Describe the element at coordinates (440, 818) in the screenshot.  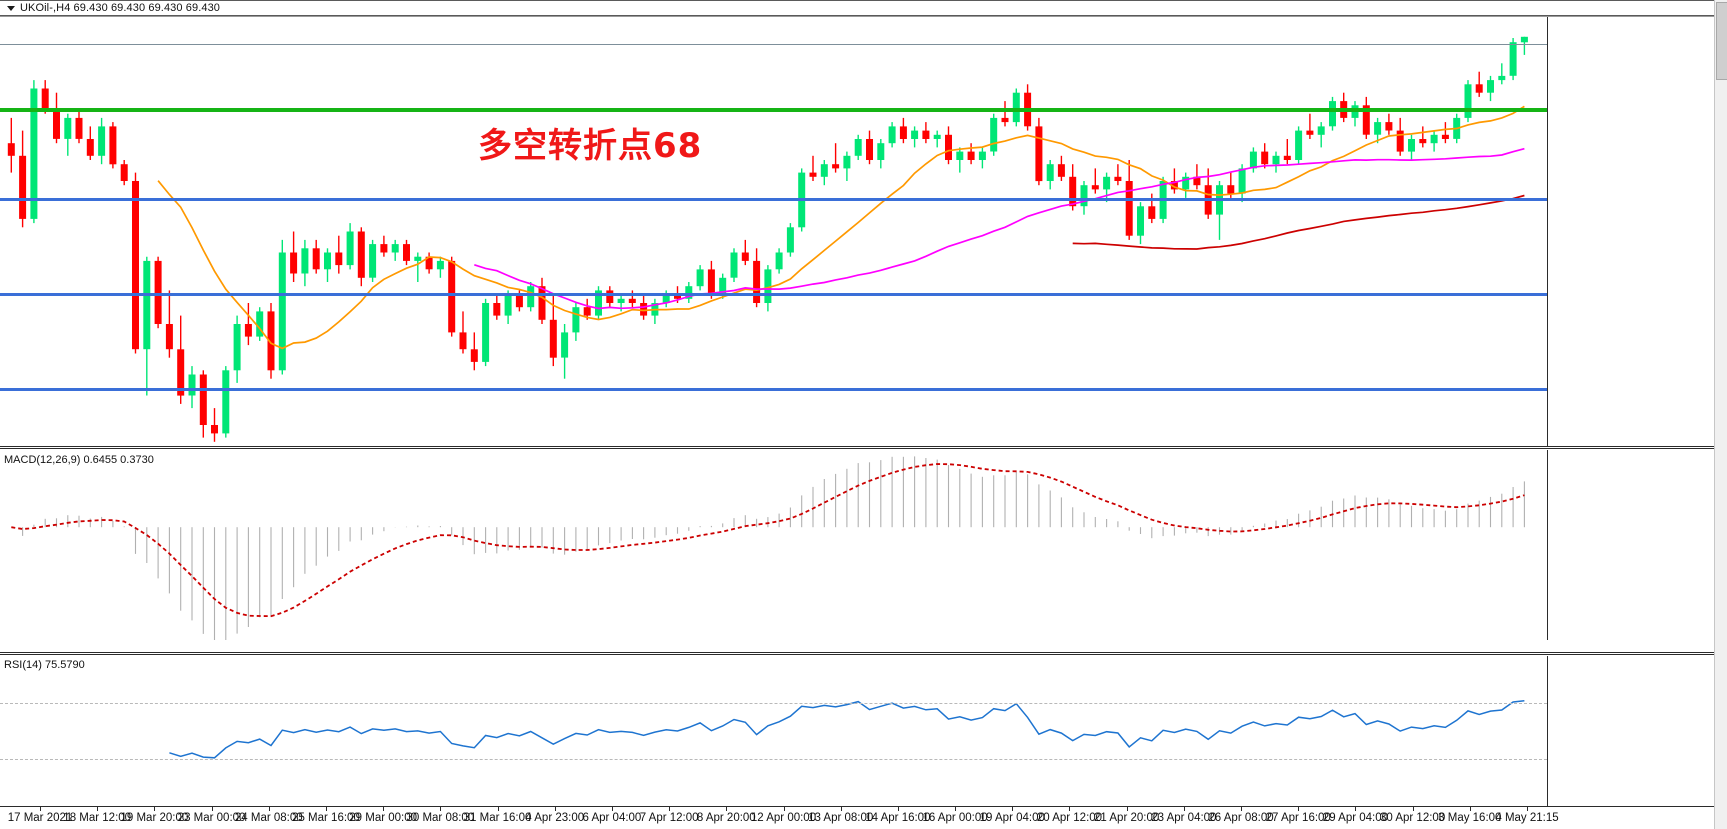
I see `time-axis-label: 30 Mar 08:00` at that location.